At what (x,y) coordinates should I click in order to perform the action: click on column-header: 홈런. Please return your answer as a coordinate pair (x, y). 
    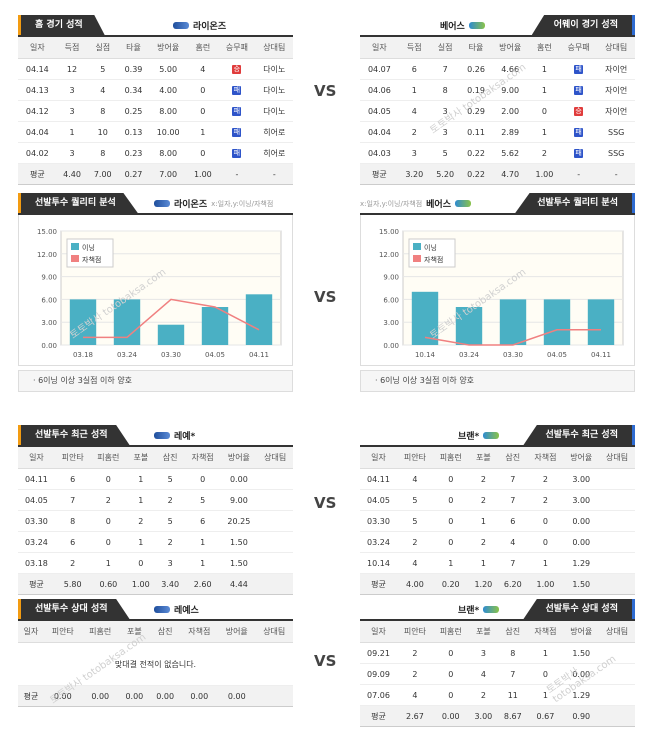
    Looking at the image, I should click on (544, 48).